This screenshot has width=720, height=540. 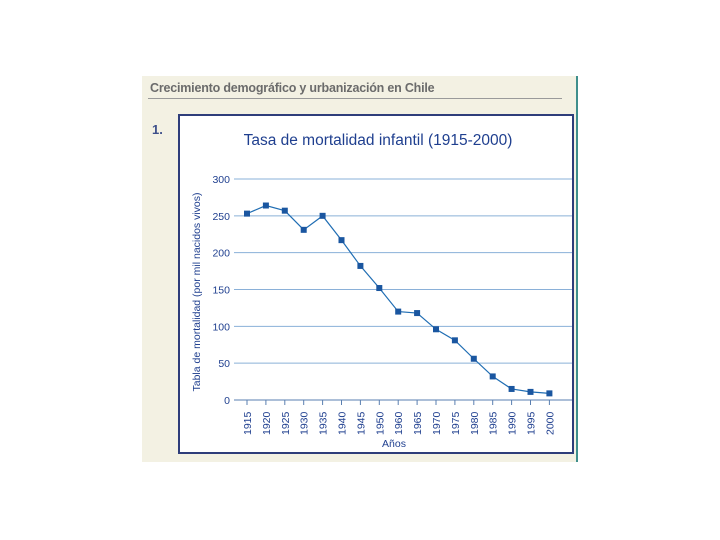 What do you see at coordinates (157, 129) in the screenshot?
I see `figure-number: 1.` at bounding box center [157, 129].